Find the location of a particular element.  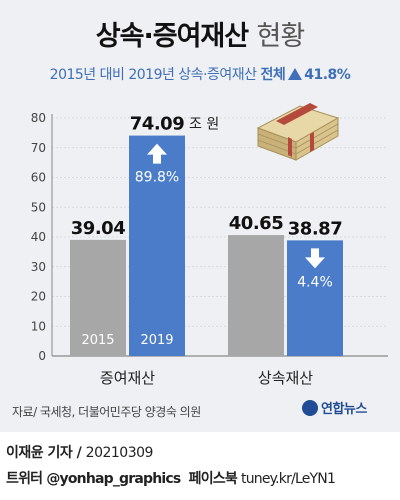

value-label: 39.04 is located at coordinates (98, 228).